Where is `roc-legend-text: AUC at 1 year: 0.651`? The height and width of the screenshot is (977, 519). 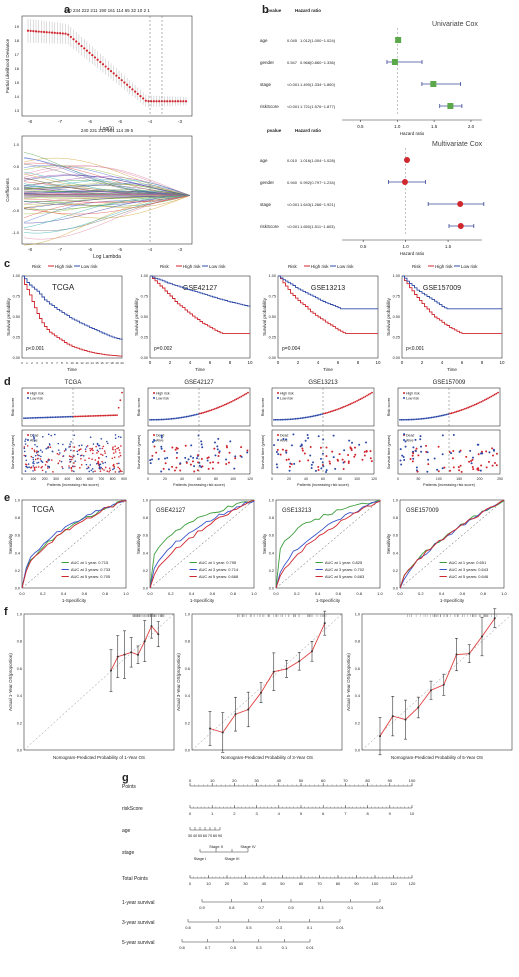
roc-legend-text: AUC at 1 year: 0.651 is located at coordinates (468, 562).